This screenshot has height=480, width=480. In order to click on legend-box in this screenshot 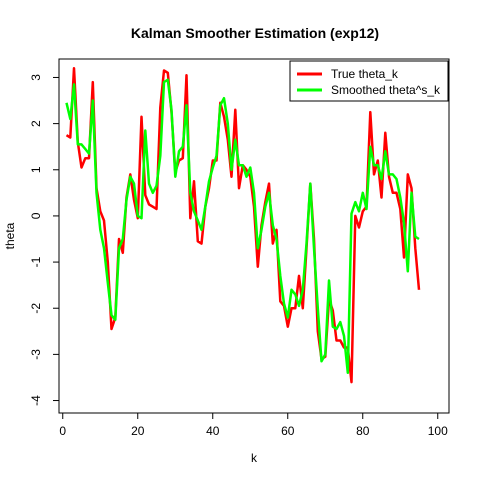, I will do `click(369, 81)`.